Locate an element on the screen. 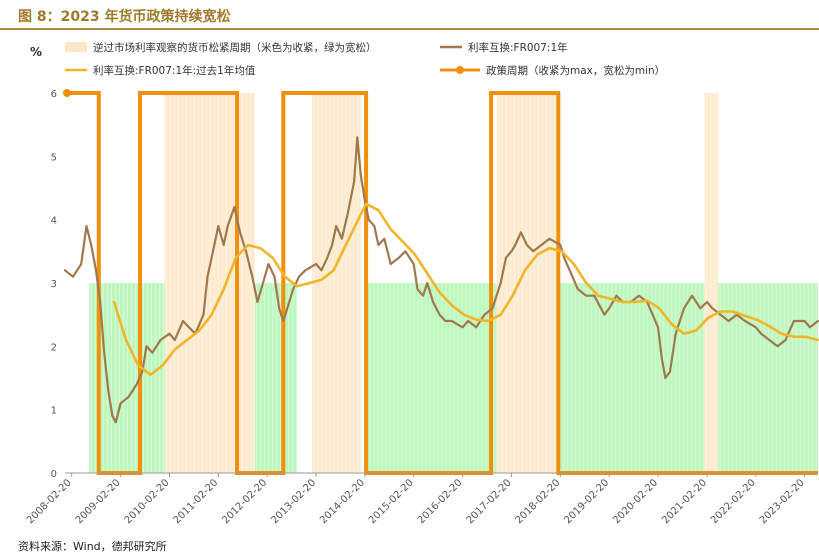 The height and width of the screenshot is (557, 819). y-tick-label: 4 is located at coordinates (54, 221).